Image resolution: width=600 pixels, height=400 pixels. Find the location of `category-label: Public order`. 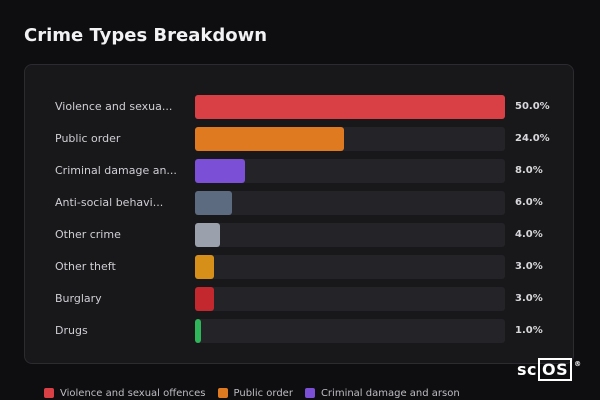

category-label: Public order is located at coordinates (88, 138).